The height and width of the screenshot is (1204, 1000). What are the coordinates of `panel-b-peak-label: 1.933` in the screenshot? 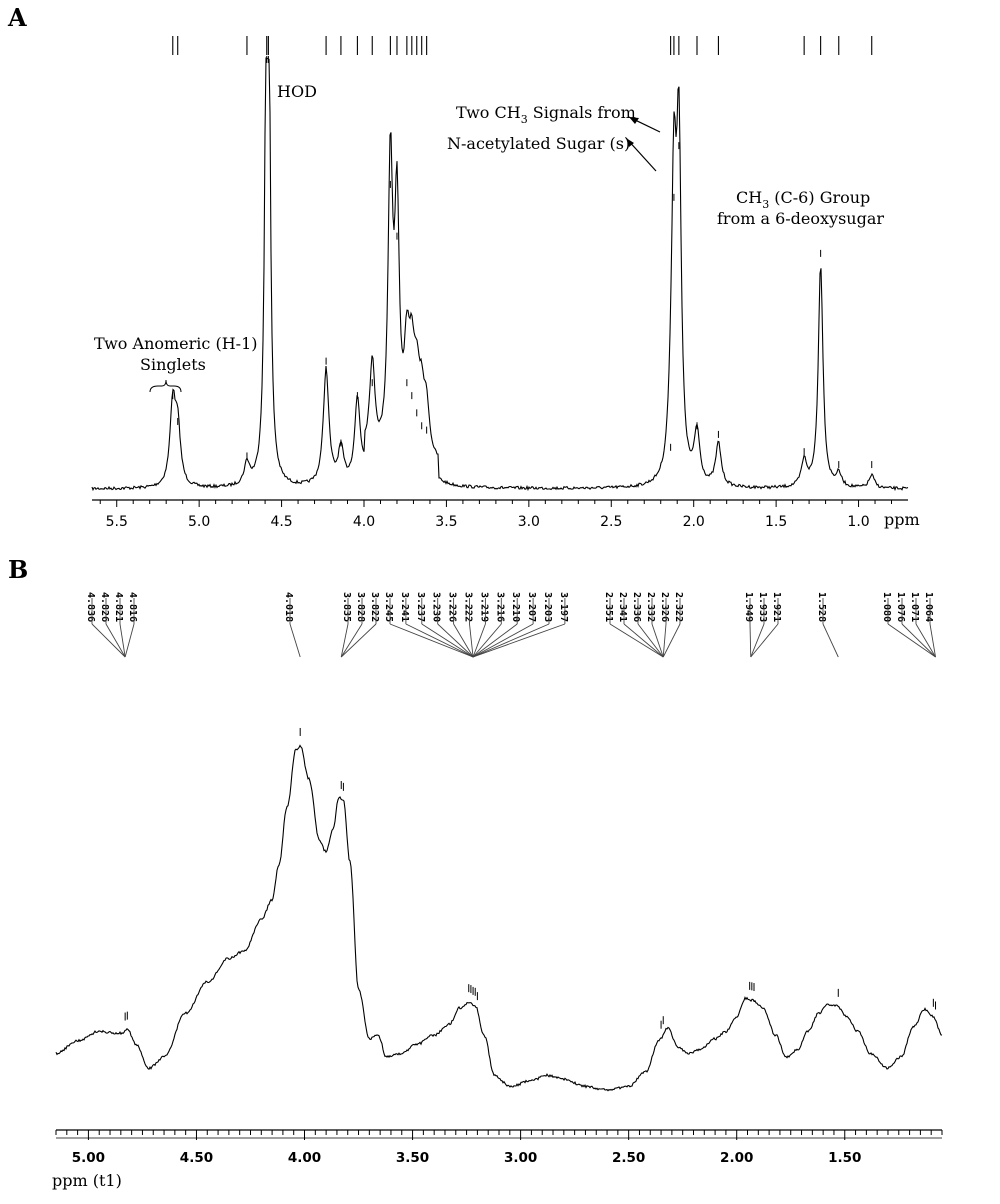 It's located at (762, 607).